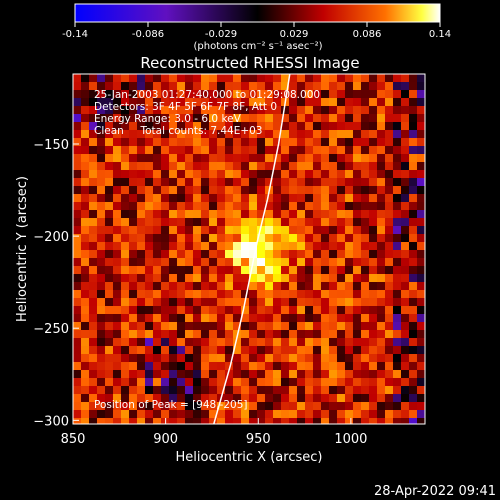  Describe the element at coordinates (165, 439) in the screenshot. I see `x-tick-label: 900` at that location.